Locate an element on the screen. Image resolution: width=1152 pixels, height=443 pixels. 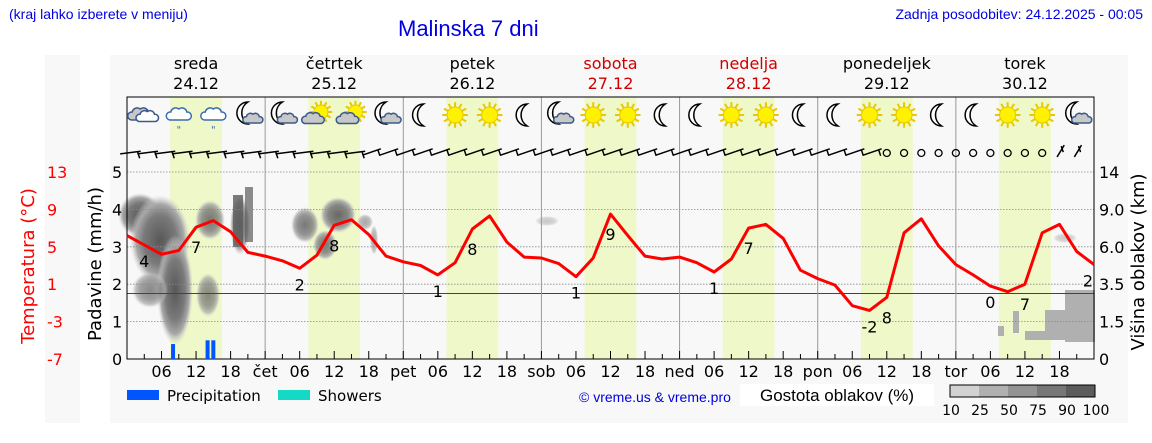
svg-text: 4 is located at coordinates (117, 209).